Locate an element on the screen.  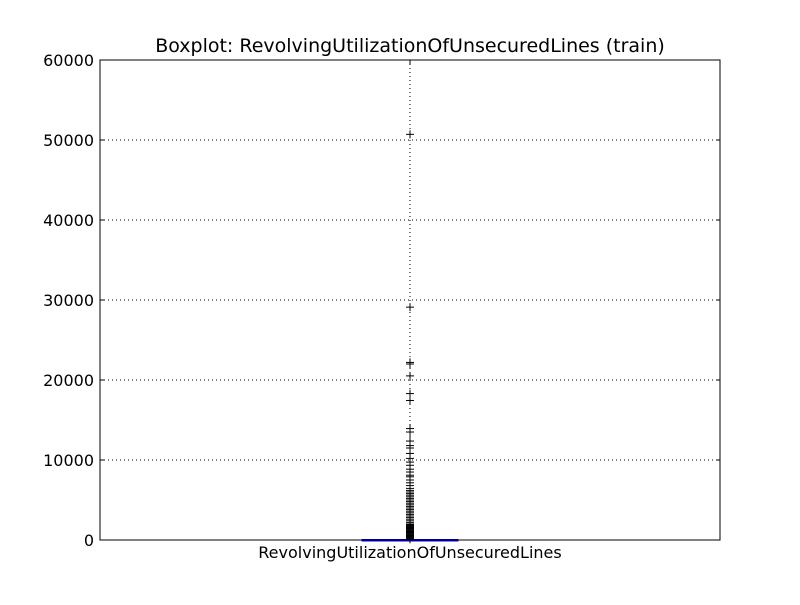
x-category-label: RevolvingUtilizationOfUnsecuredLines is located at coordinates (409, 552).